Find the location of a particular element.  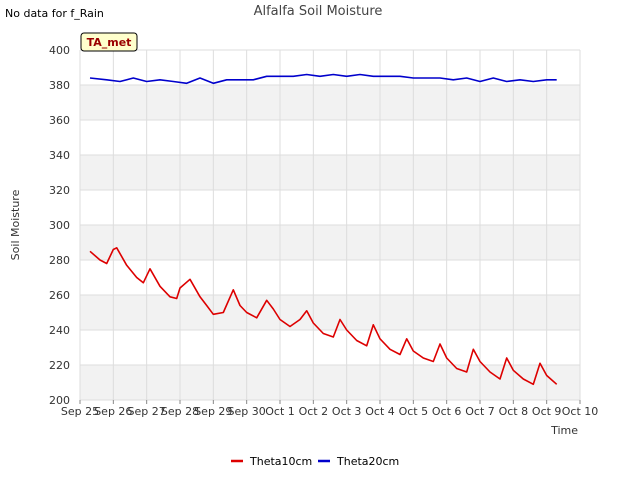

x-tick-label: Sep 30 is located at coordinates (247, 411).